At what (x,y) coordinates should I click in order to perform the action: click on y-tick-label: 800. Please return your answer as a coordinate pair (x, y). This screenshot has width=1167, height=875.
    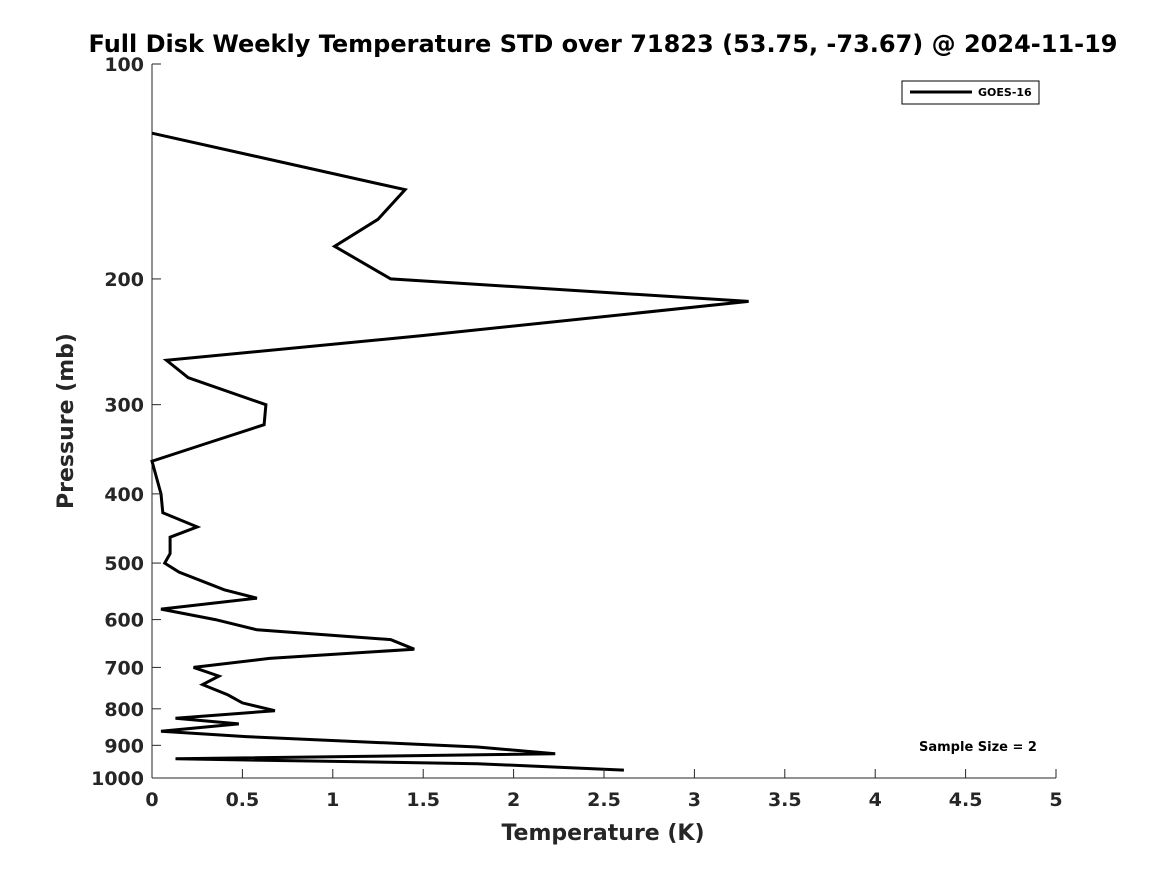
    Looking at the image, I should click on (124, 710).